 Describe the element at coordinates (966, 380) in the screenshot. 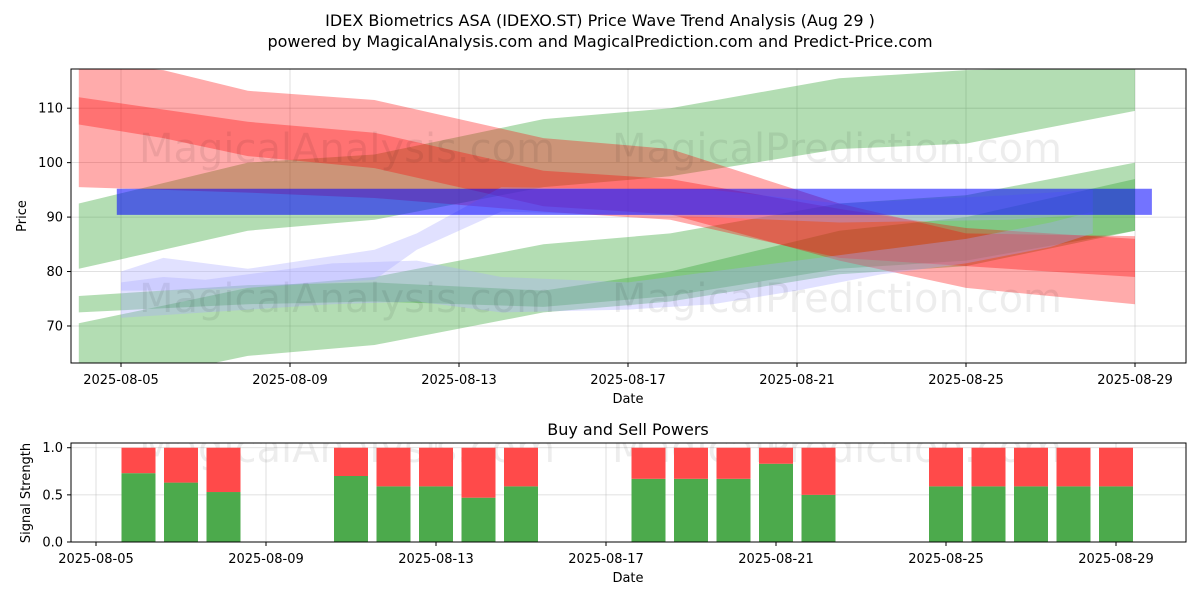

I see `price-x-tick-label: 2025-08-25` at that location.